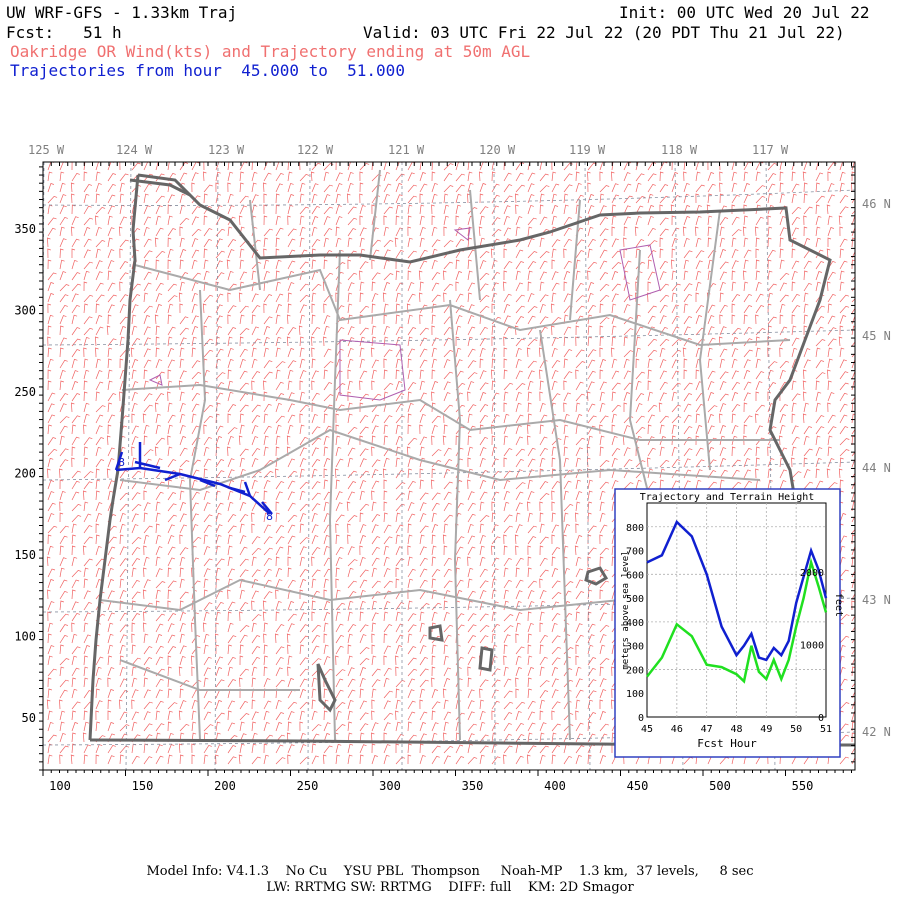 This screenshot has width=900, height=900. I want to click on lat-label-46: 46 N, so click(876, 204).